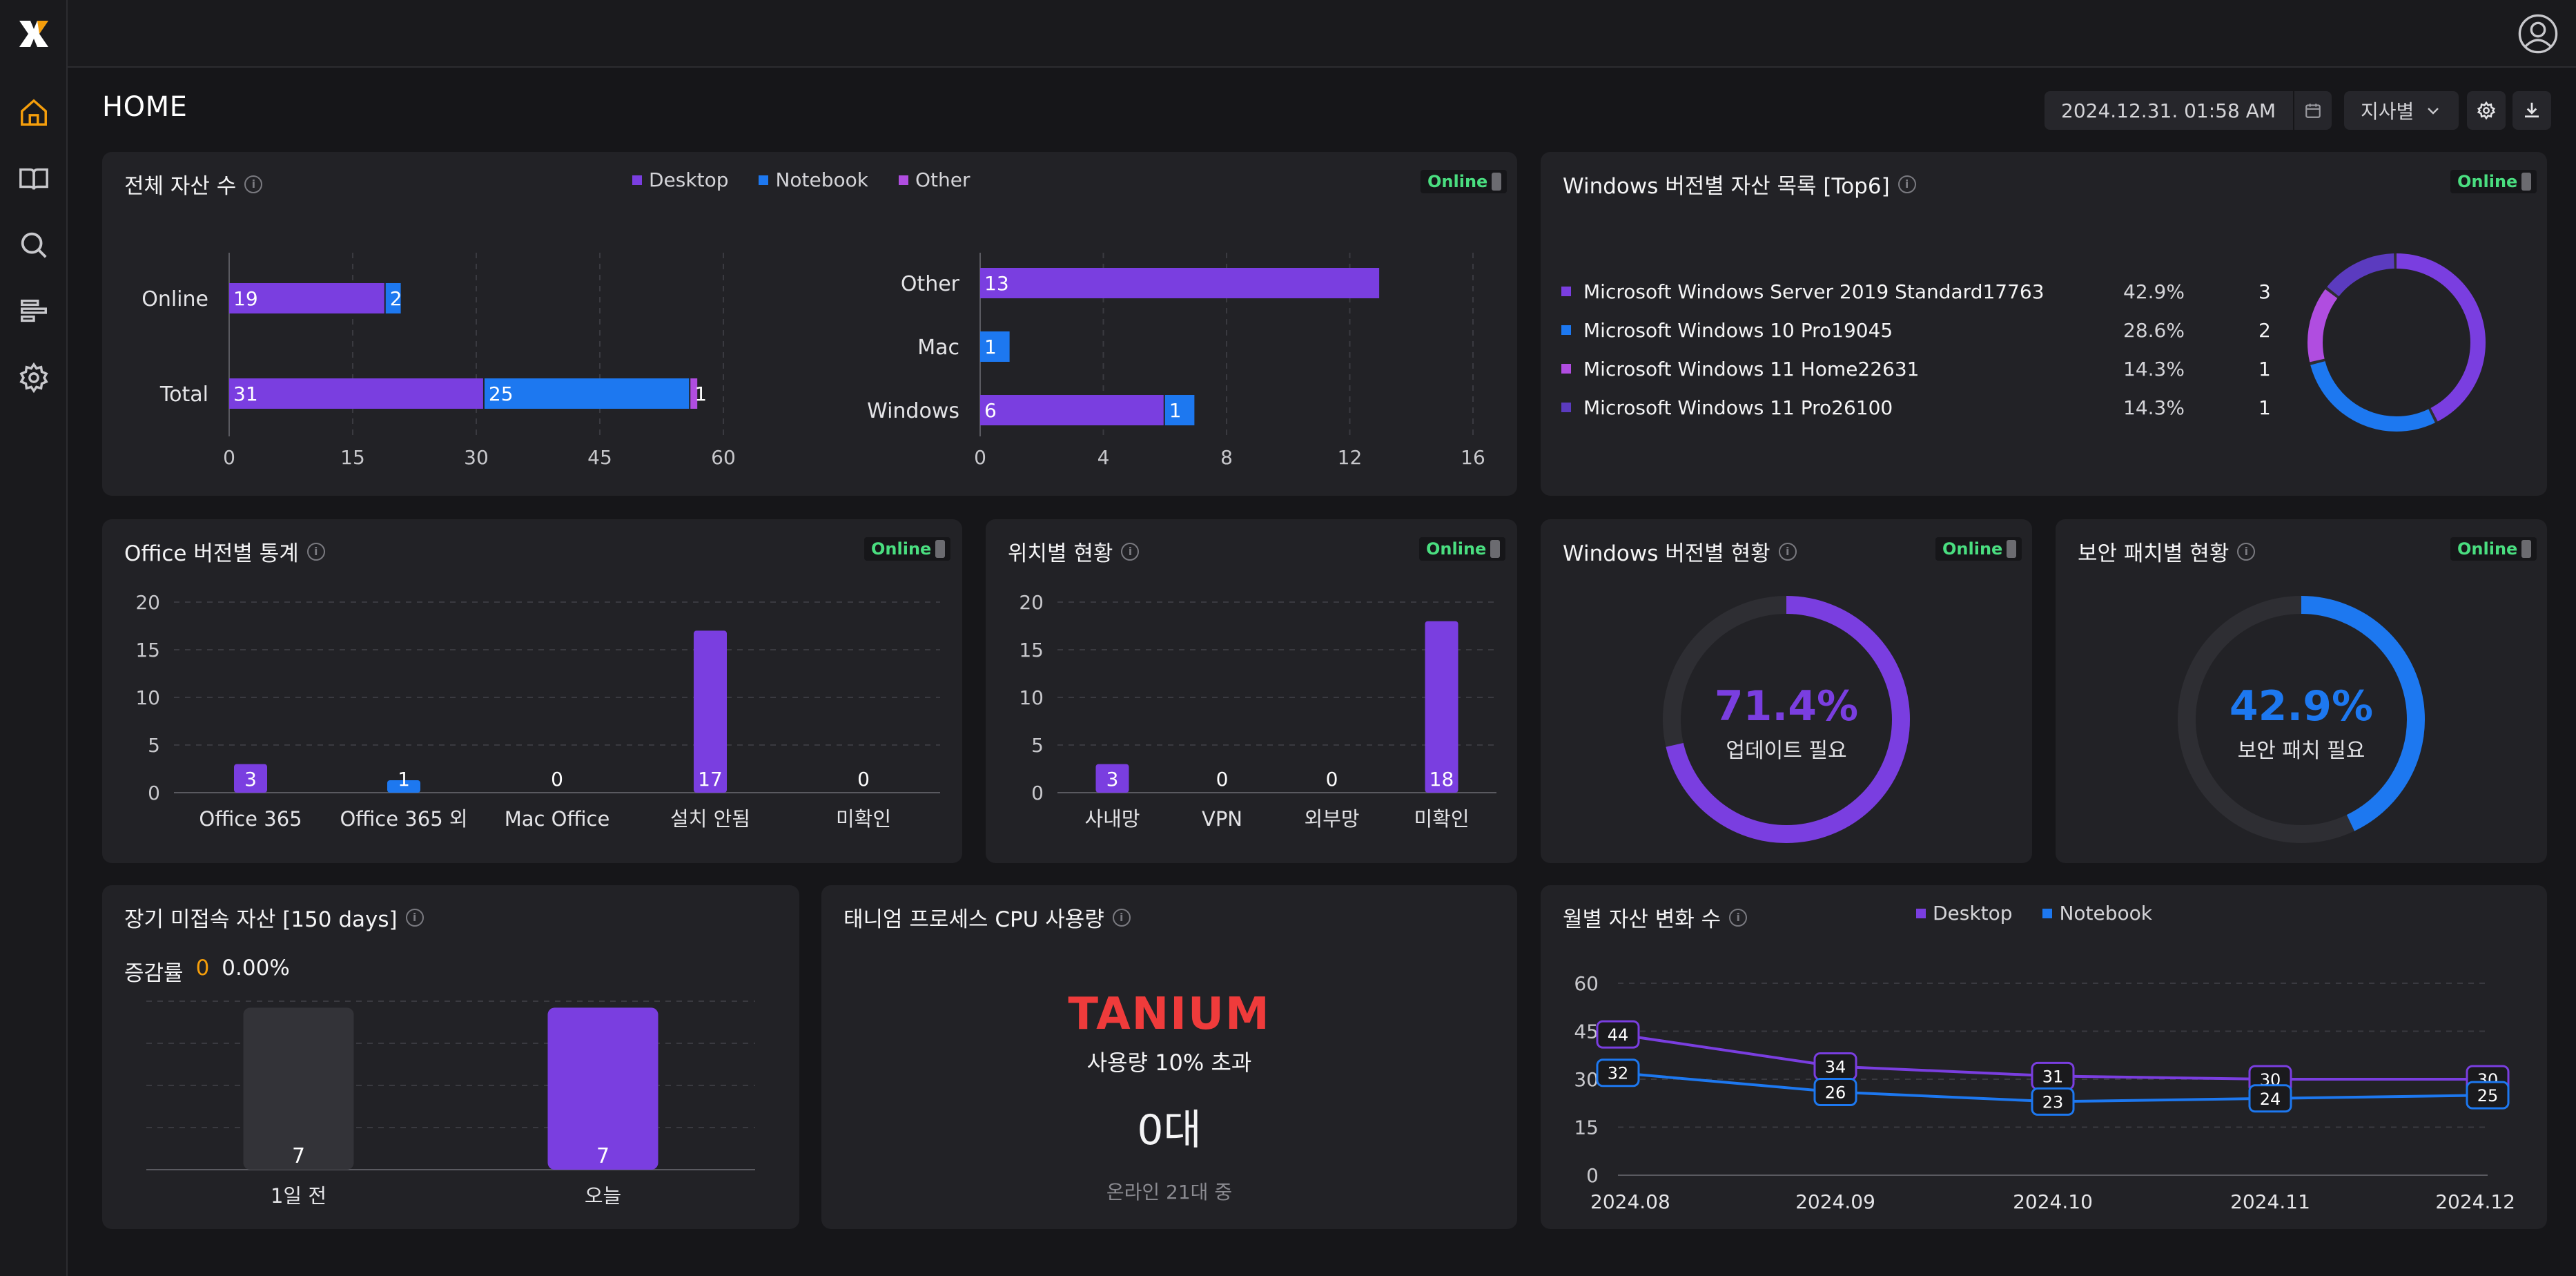 The height and width of the screenshot is (1276, 2576). I want to click on bar-value-label: 1, so click(1175, 410).